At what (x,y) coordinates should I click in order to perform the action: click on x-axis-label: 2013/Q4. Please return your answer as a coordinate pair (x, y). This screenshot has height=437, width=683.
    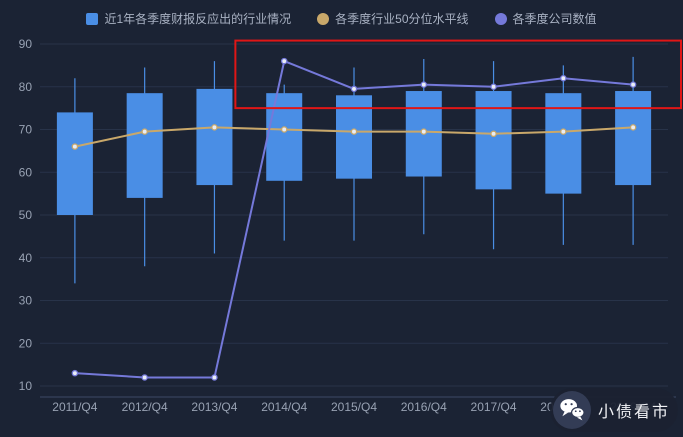
    Looking at the image, I should click on (214, 407).